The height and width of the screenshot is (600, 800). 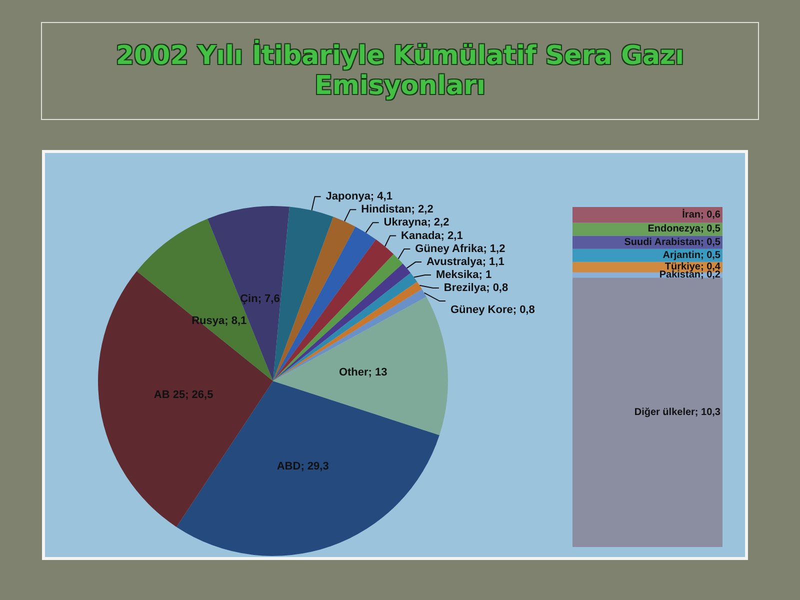 I want to click on slice-label: Avustralya; 1,1, so click(x=465, y=262).